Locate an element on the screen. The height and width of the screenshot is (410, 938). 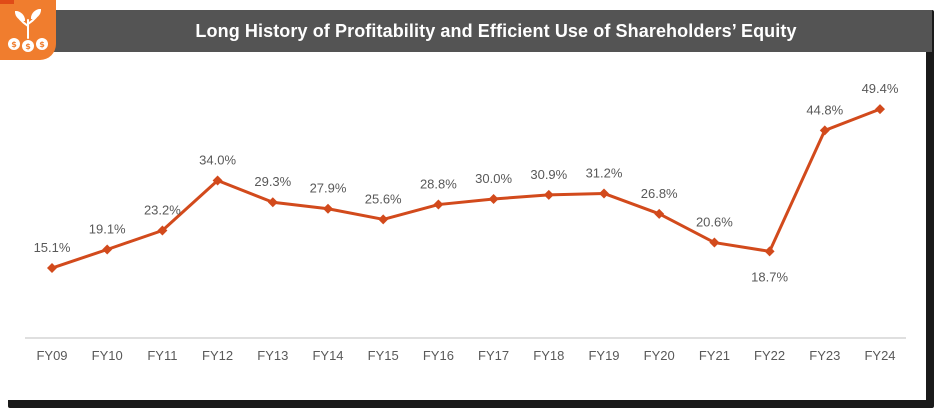
money-tree-icon: $ $ $ is located at coordinates (28, 30).